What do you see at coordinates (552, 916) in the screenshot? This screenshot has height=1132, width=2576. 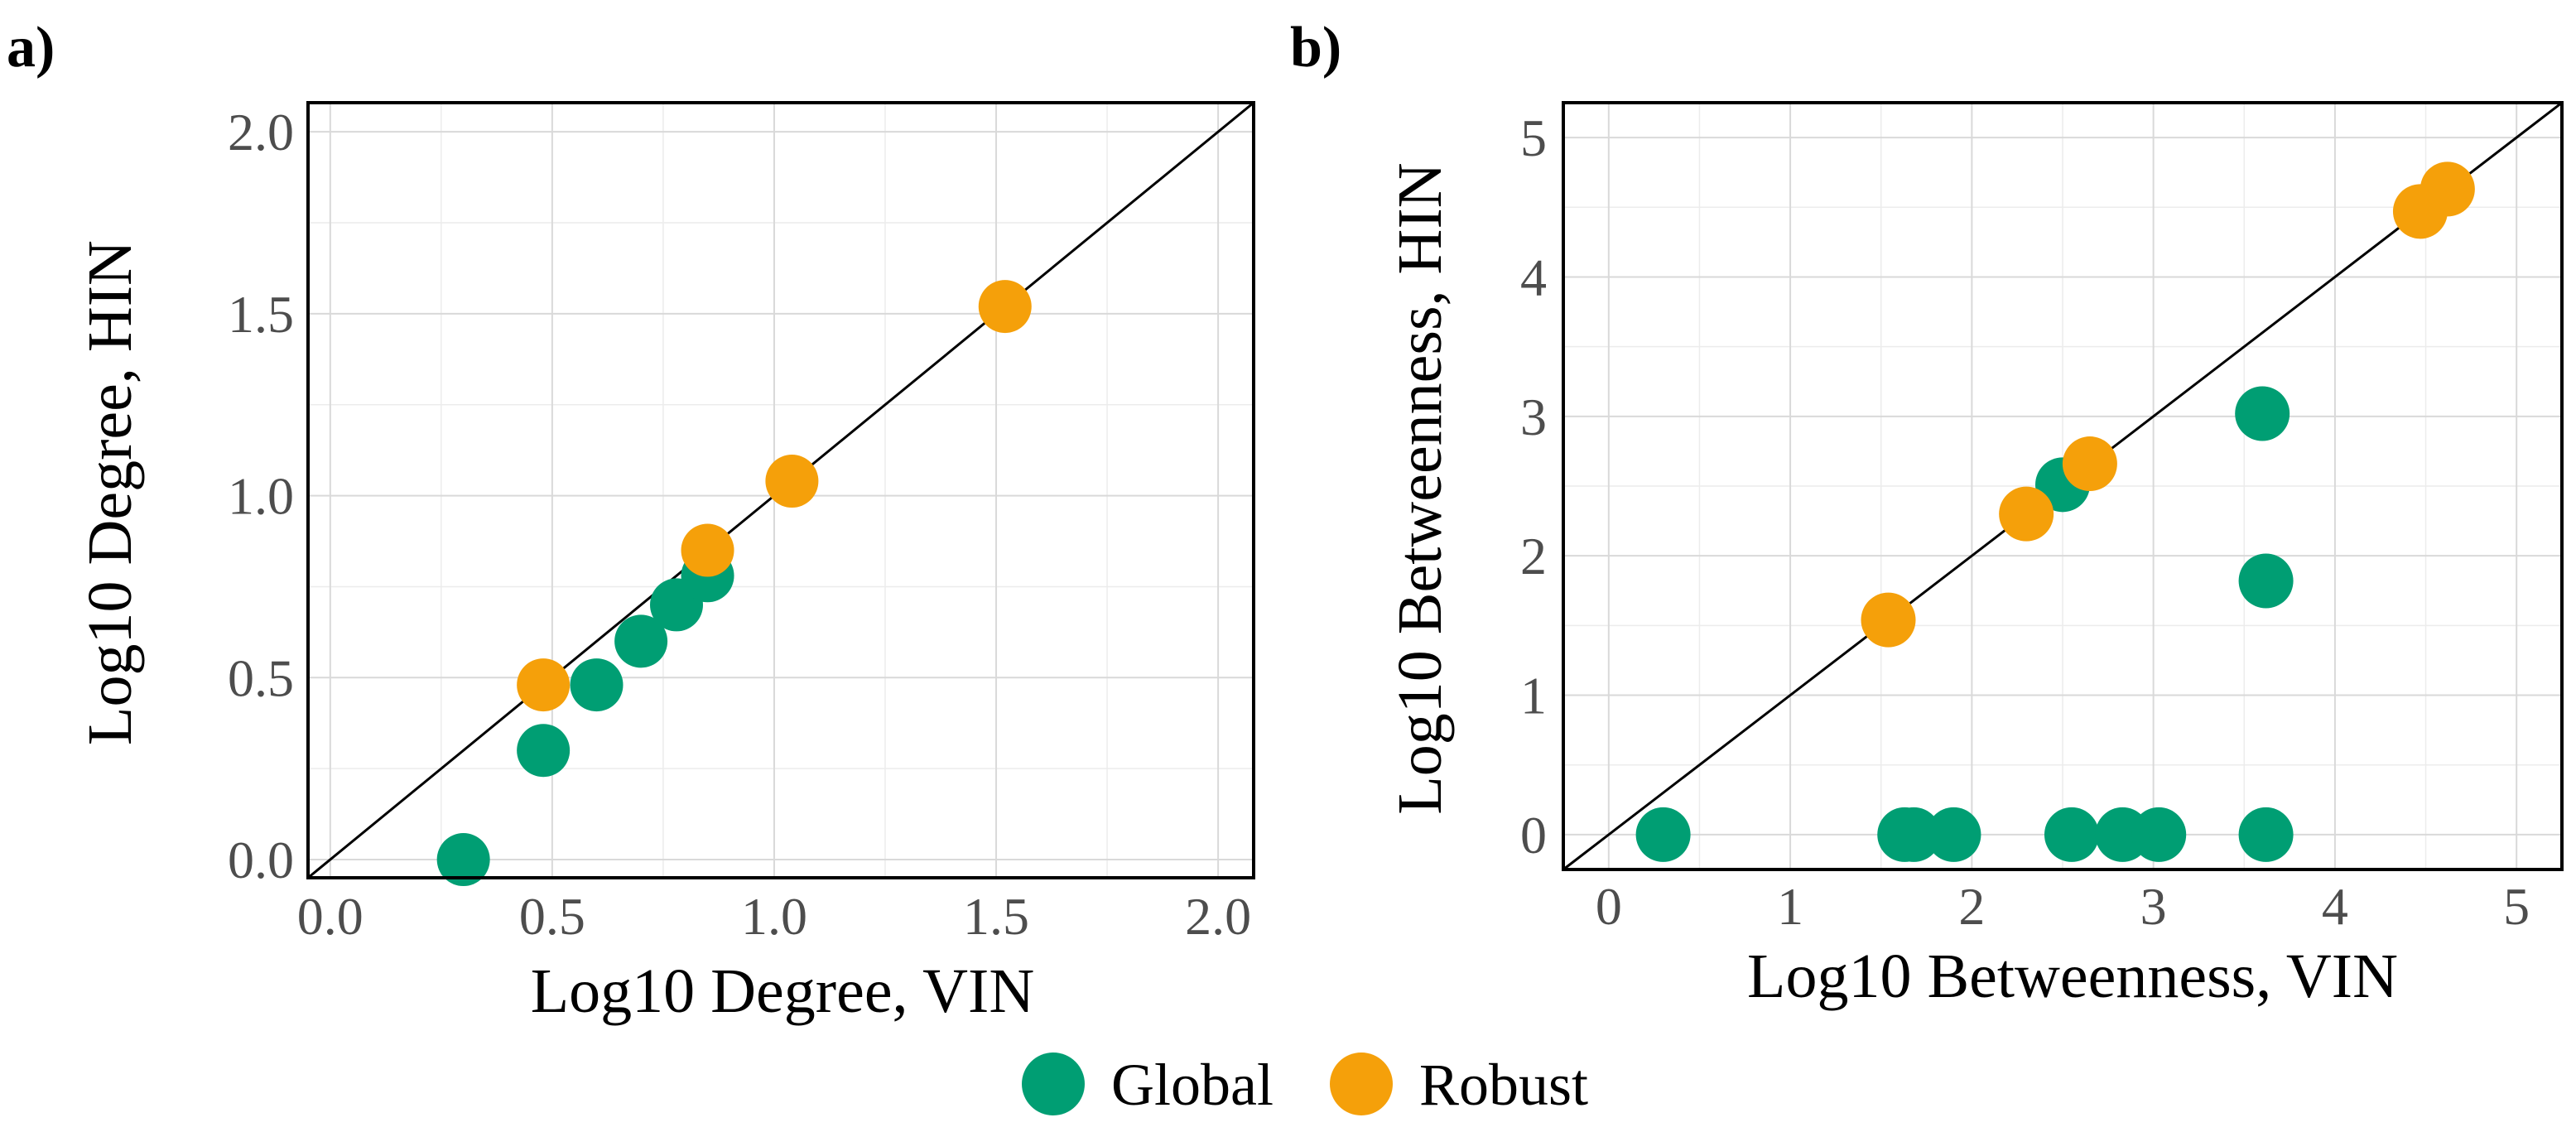 I see `x-tick-label: 0.5` at bounding box center [552, 916].